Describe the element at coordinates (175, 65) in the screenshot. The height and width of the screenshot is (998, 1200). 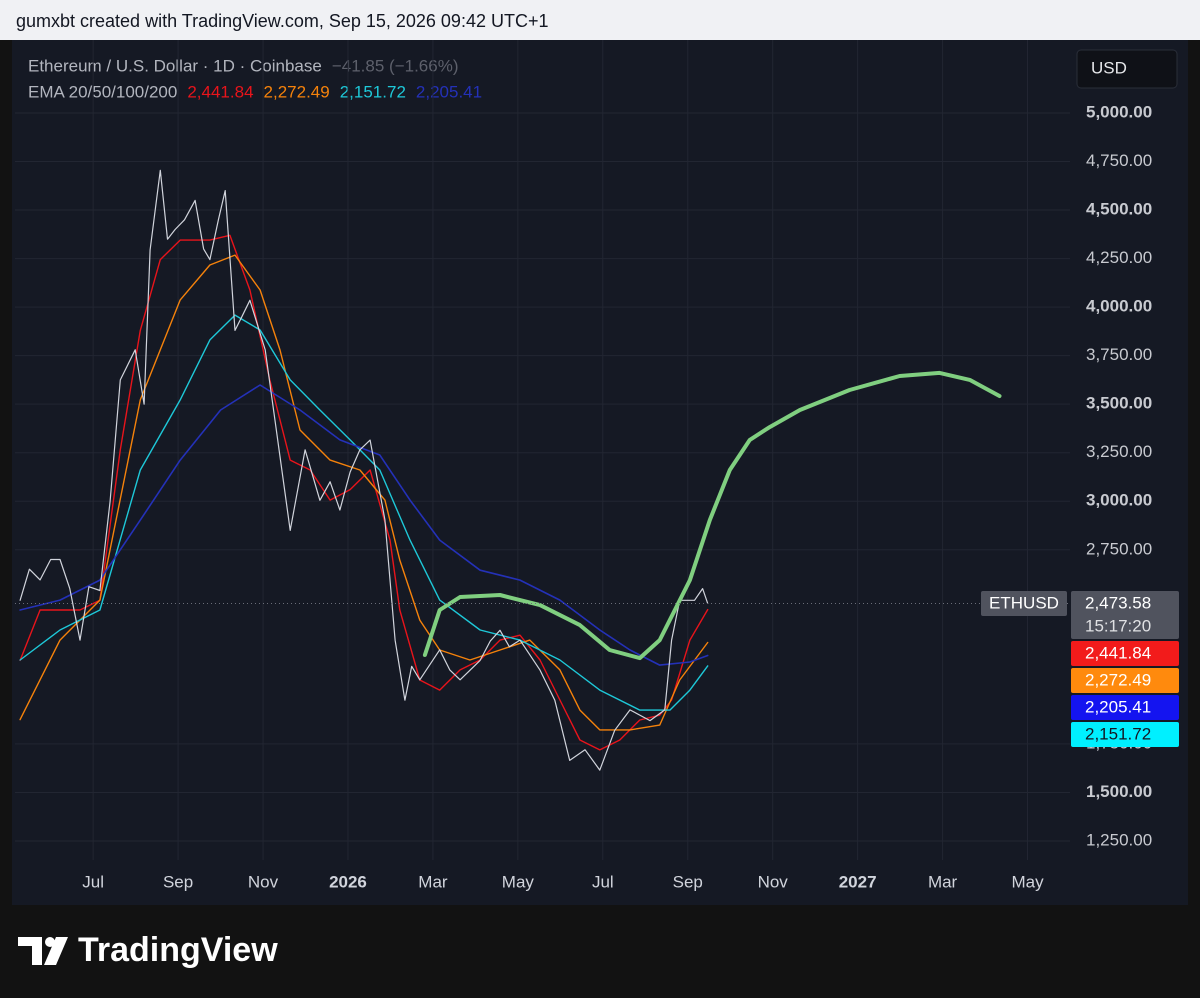
I see `chart-title: Ethereum / U.S. Dollar · 1D · Coinbase` at that location.